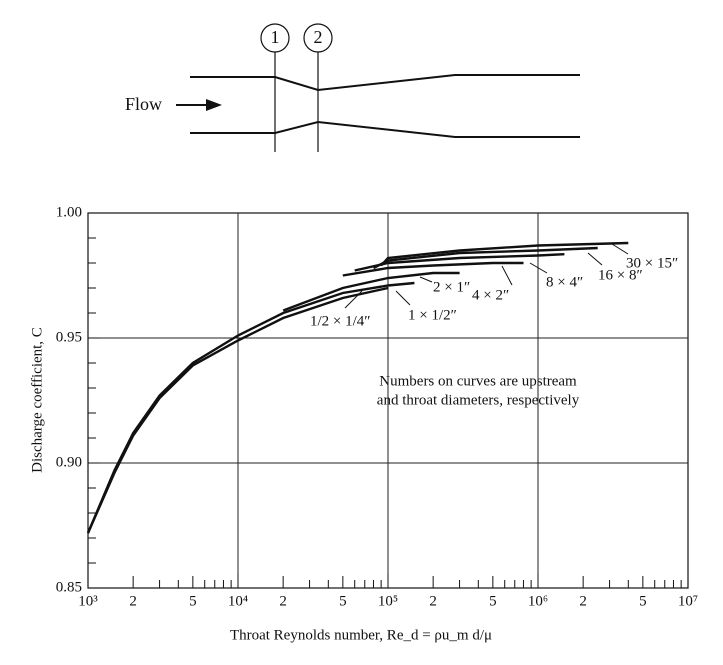  I want to click on flow-arrowhead, so click(214, 105).